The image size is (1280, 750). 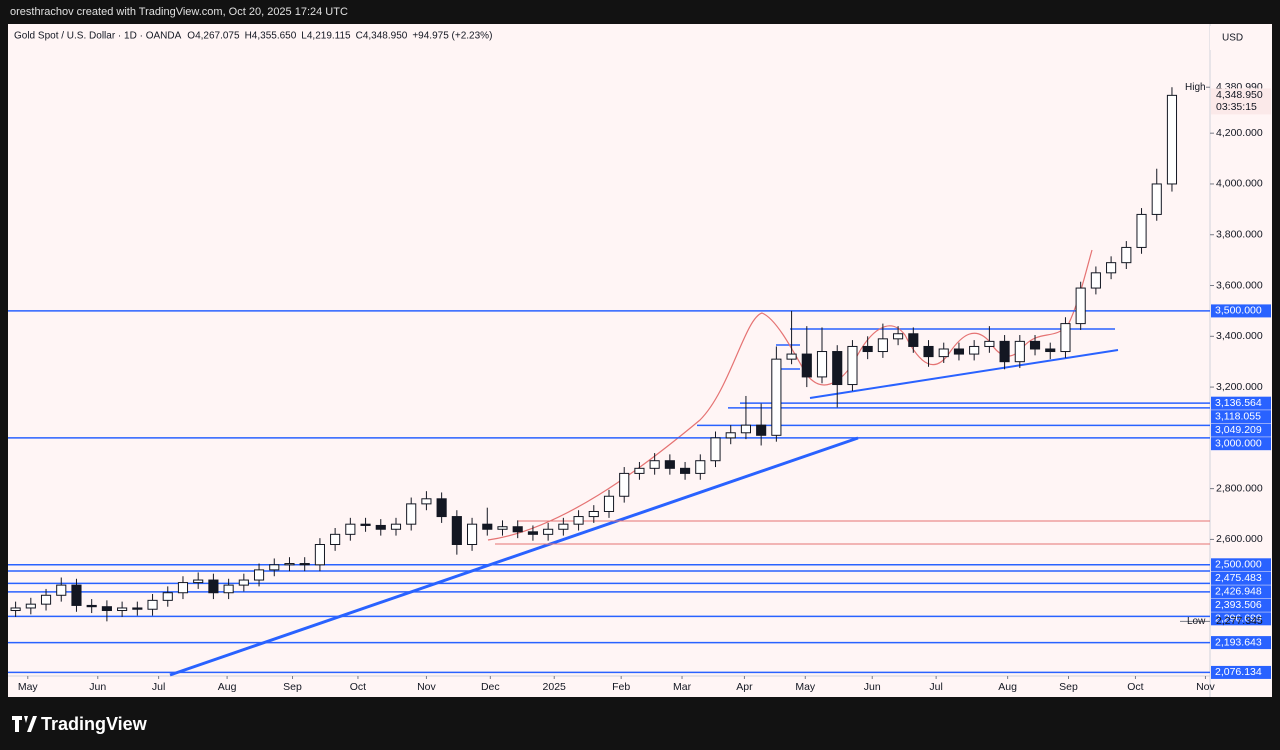 I want to click on x-tick-label: Apr, so click(x=744, y=687).